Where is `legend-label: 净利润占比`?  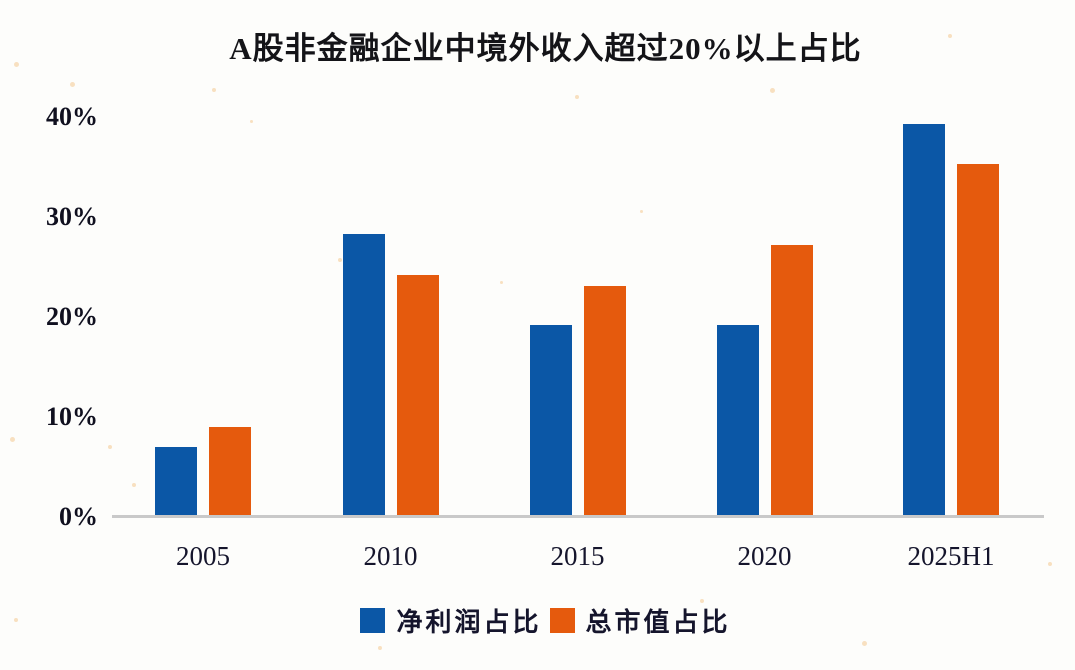 legend-label: 净利润占比 is located at coordinates (469, 622).